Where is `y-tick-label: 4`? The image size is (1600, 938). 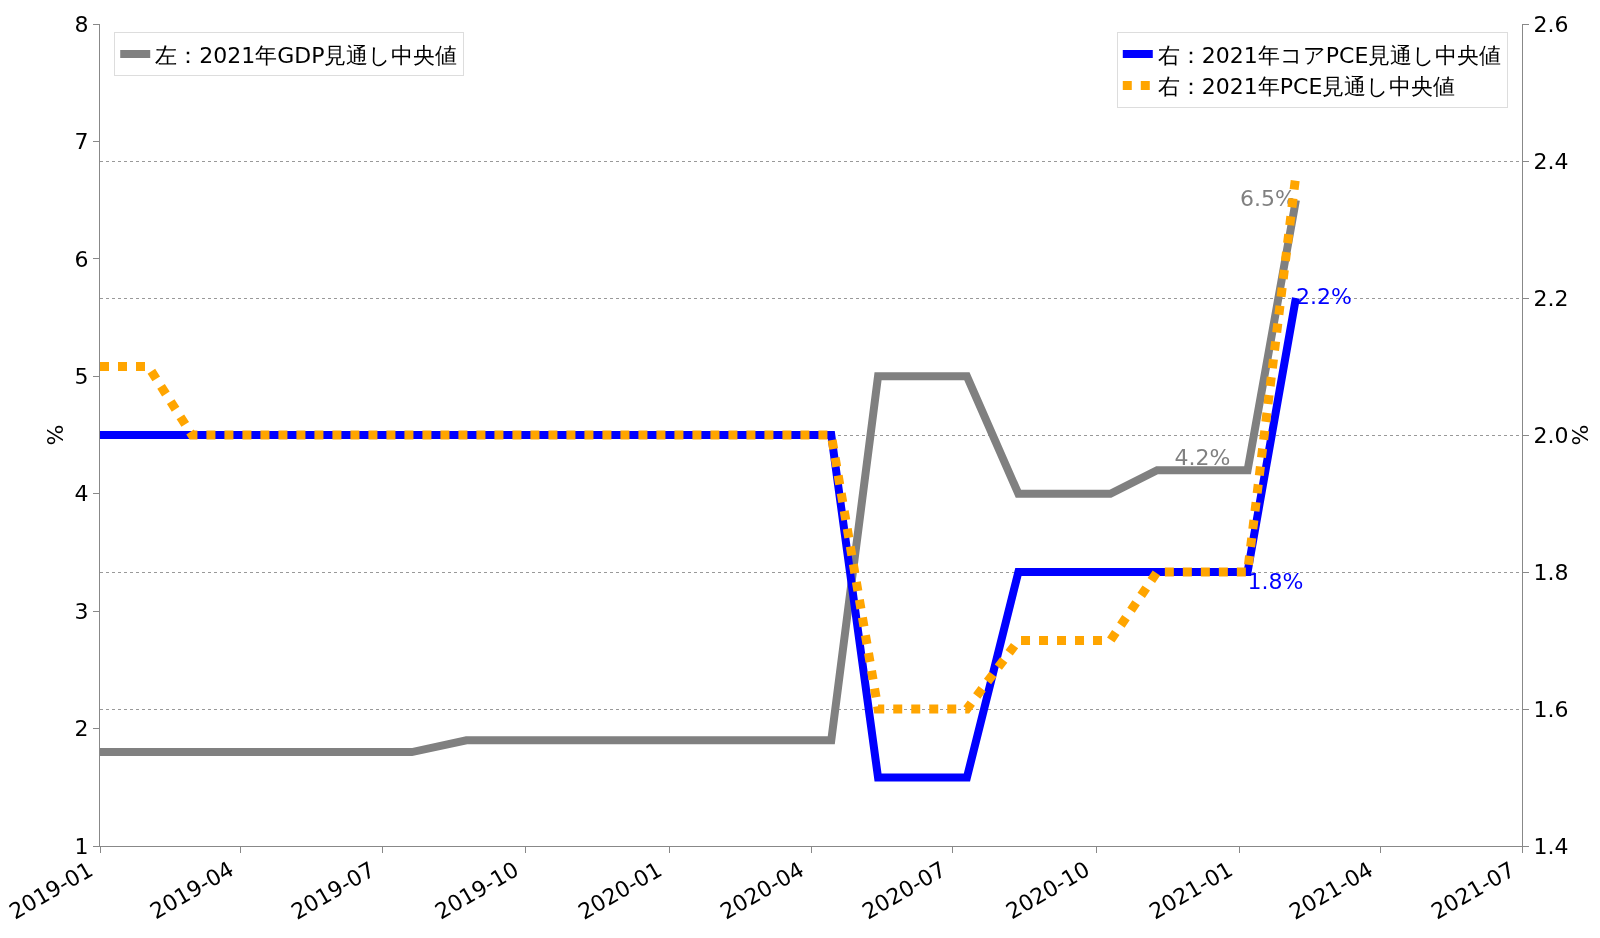
y-tick-label: 4 is located at coordinates (81, 494).